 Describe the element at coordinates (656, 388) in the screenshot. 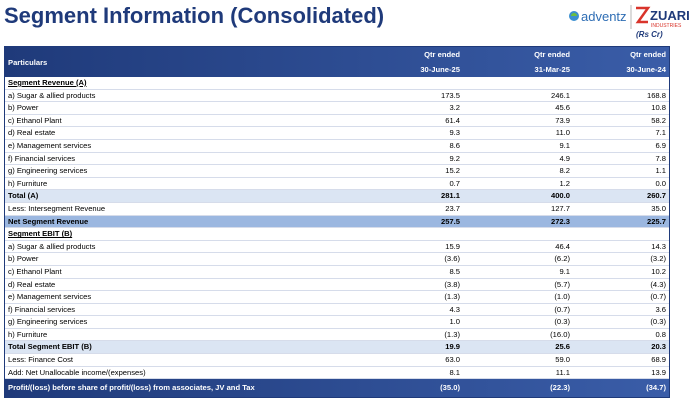

I see `value-cell: (34.7)` at that location.